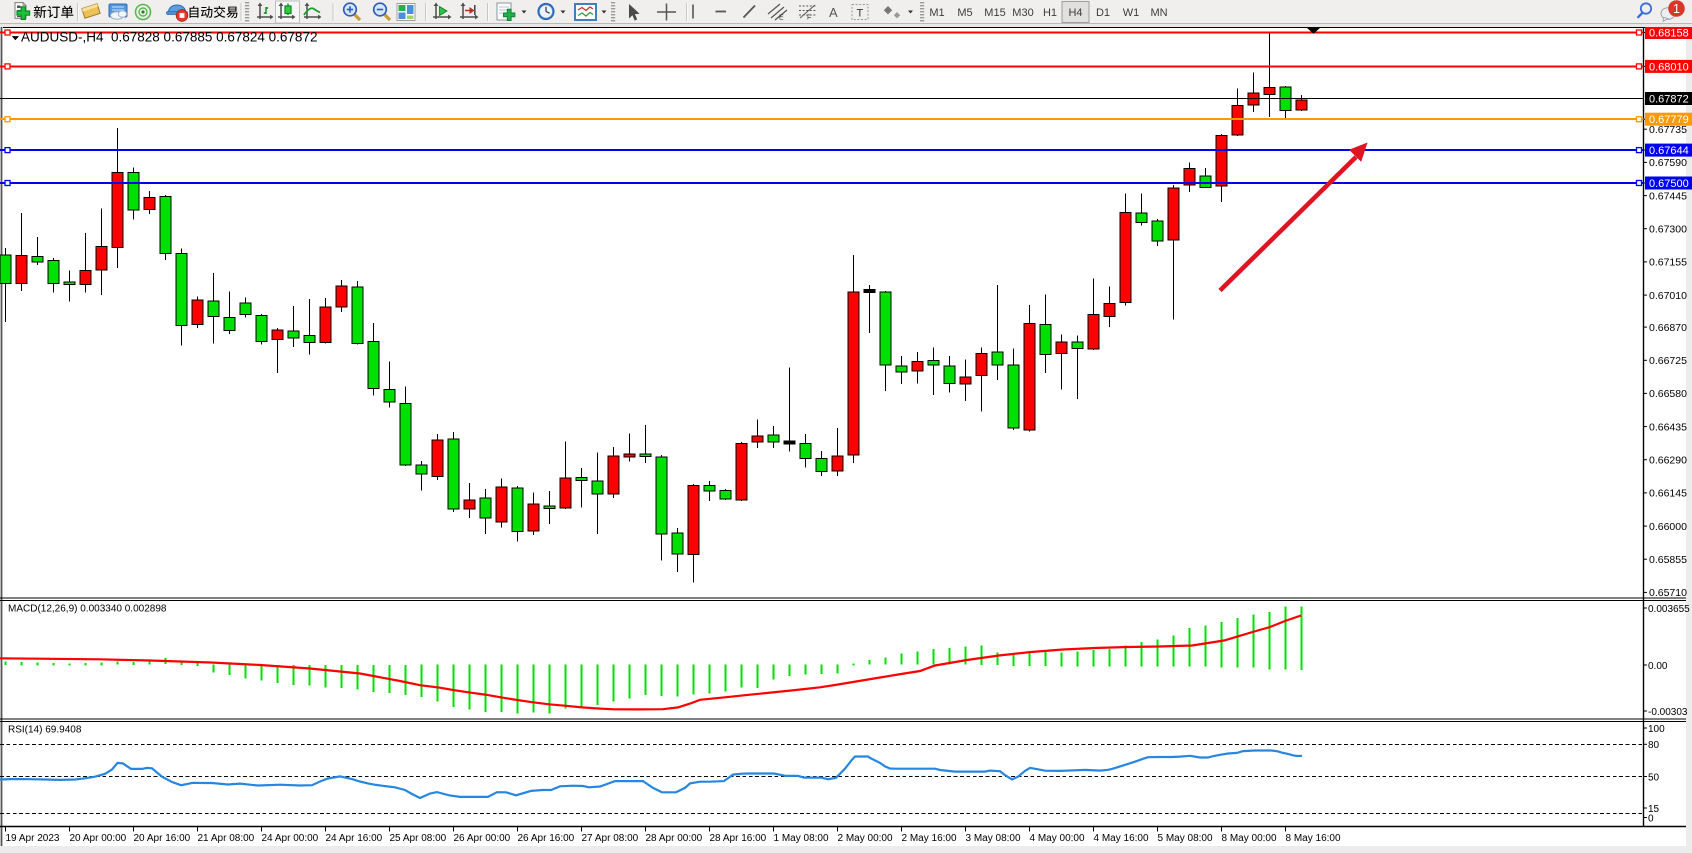 This screenshot has height=853, width=1692. I want to click on svg-text: 0.66870, so click(1668, 328).